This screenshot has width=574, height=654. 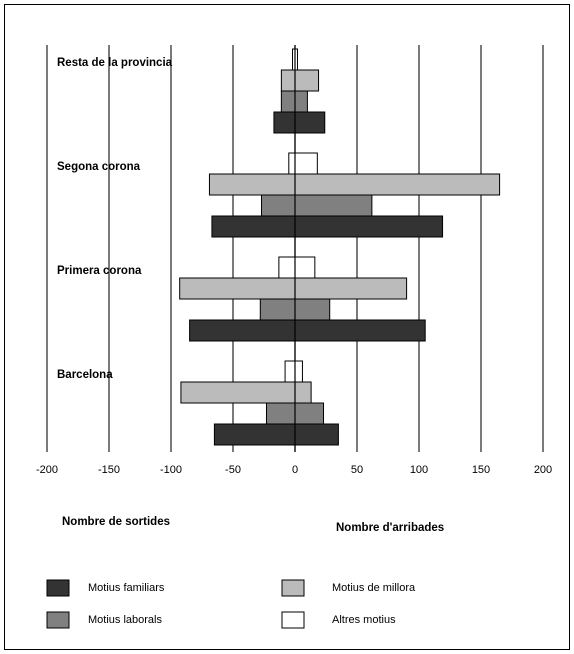 What do you see at coordinates (99, 167) in the screenshot?
I see `category-label: Segona corona` at bounding box center [99, 167].